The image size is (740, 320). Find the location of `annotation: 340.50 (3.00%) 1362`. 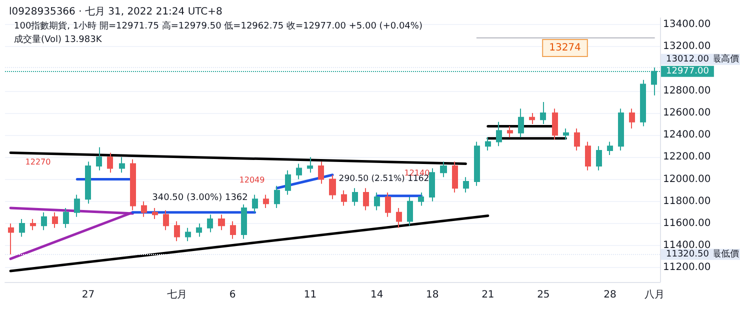

annotation: 340.50 (3.00%) 1362 is located at coordinates (200, 198).